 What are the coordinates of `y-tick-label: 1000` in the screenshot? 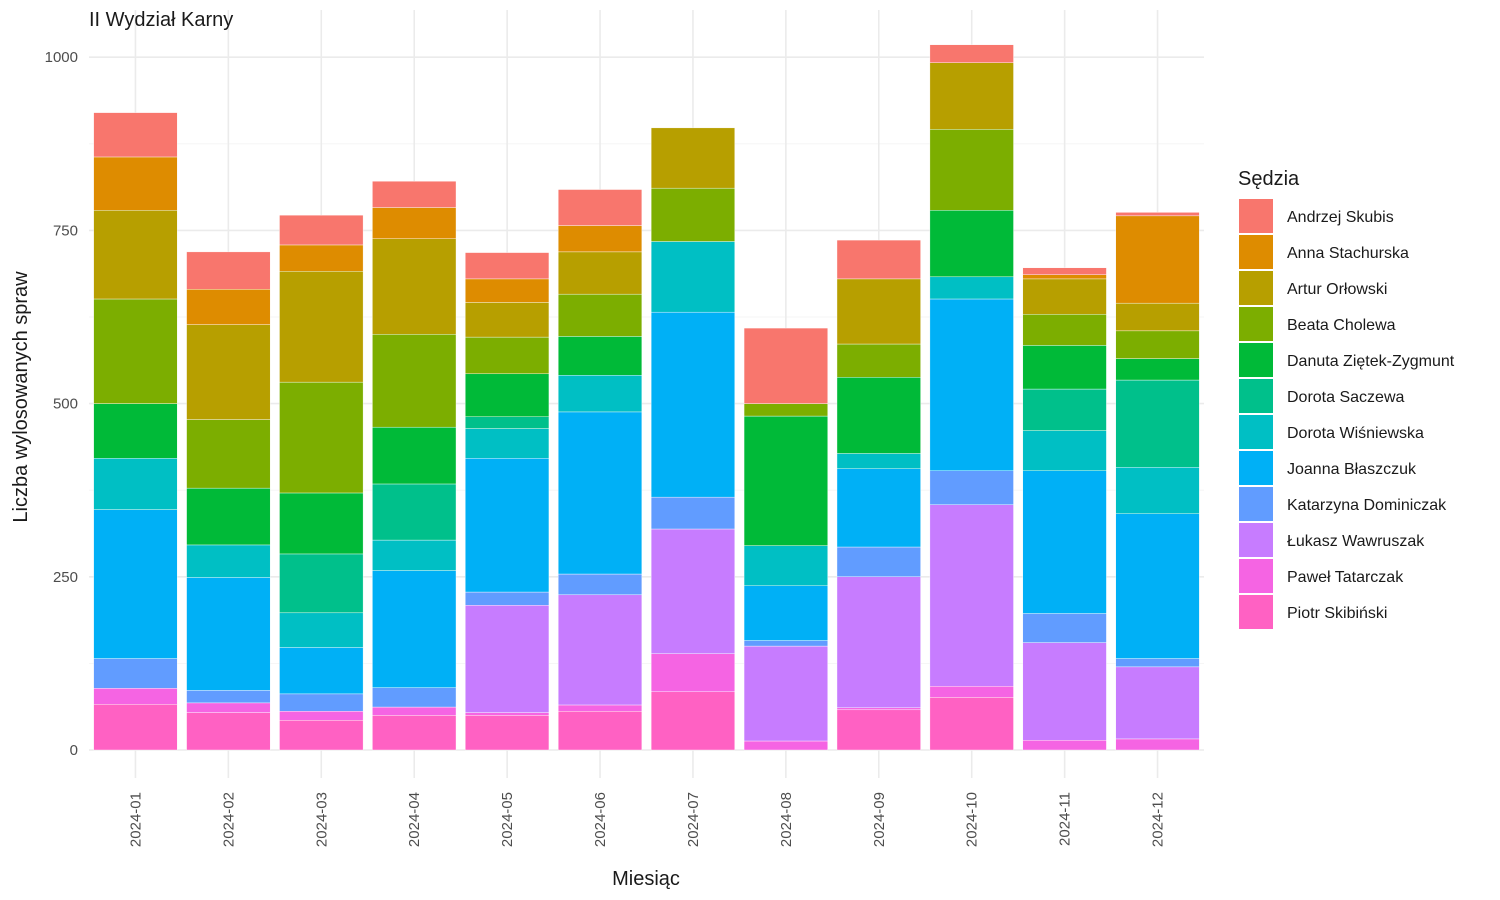 It's located at (61, 57).